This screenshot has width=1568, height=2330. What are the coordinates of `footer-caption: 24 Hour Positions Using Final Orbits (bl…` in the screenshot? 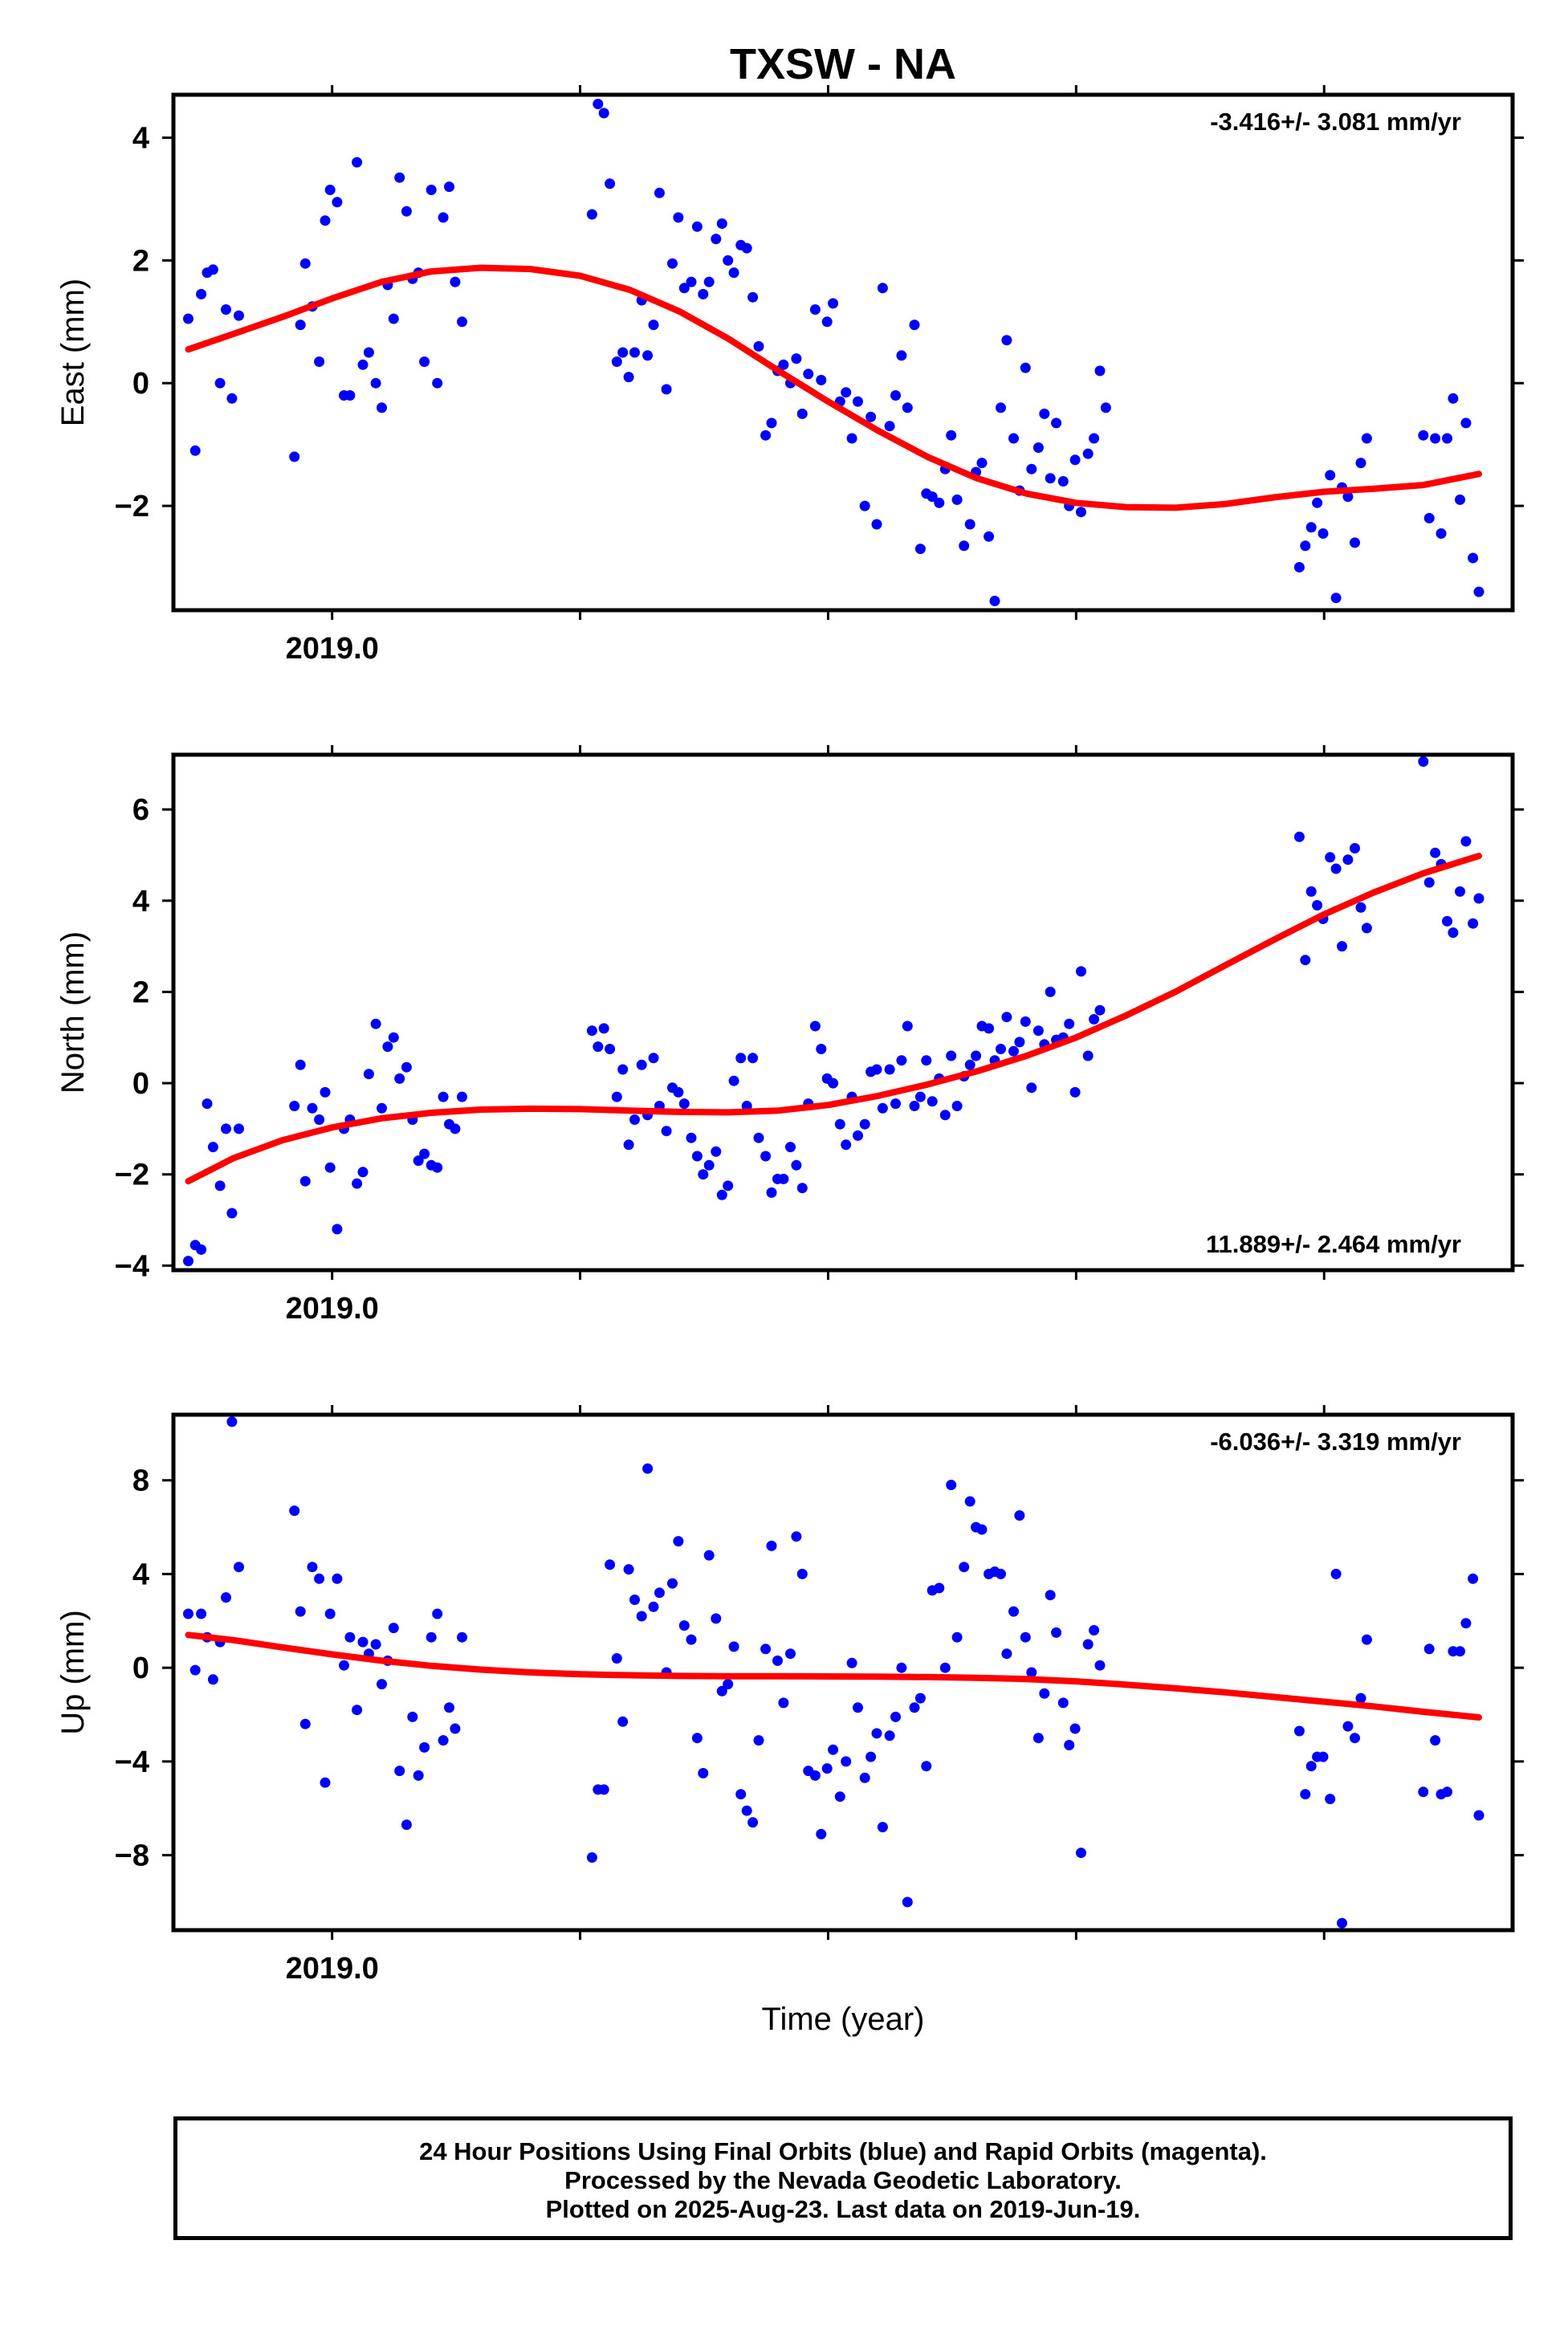 It's located at (843, 2178).